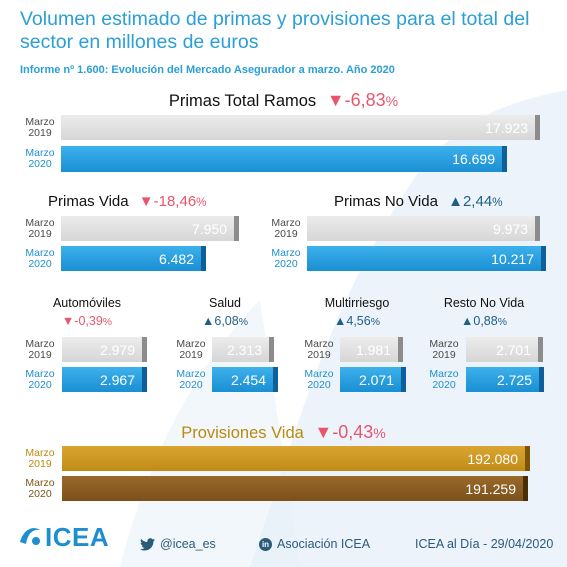  Describe the element at coordinates (133, 258) in the screenshot. I see `bar-vida-2020: 6.482` at that location.